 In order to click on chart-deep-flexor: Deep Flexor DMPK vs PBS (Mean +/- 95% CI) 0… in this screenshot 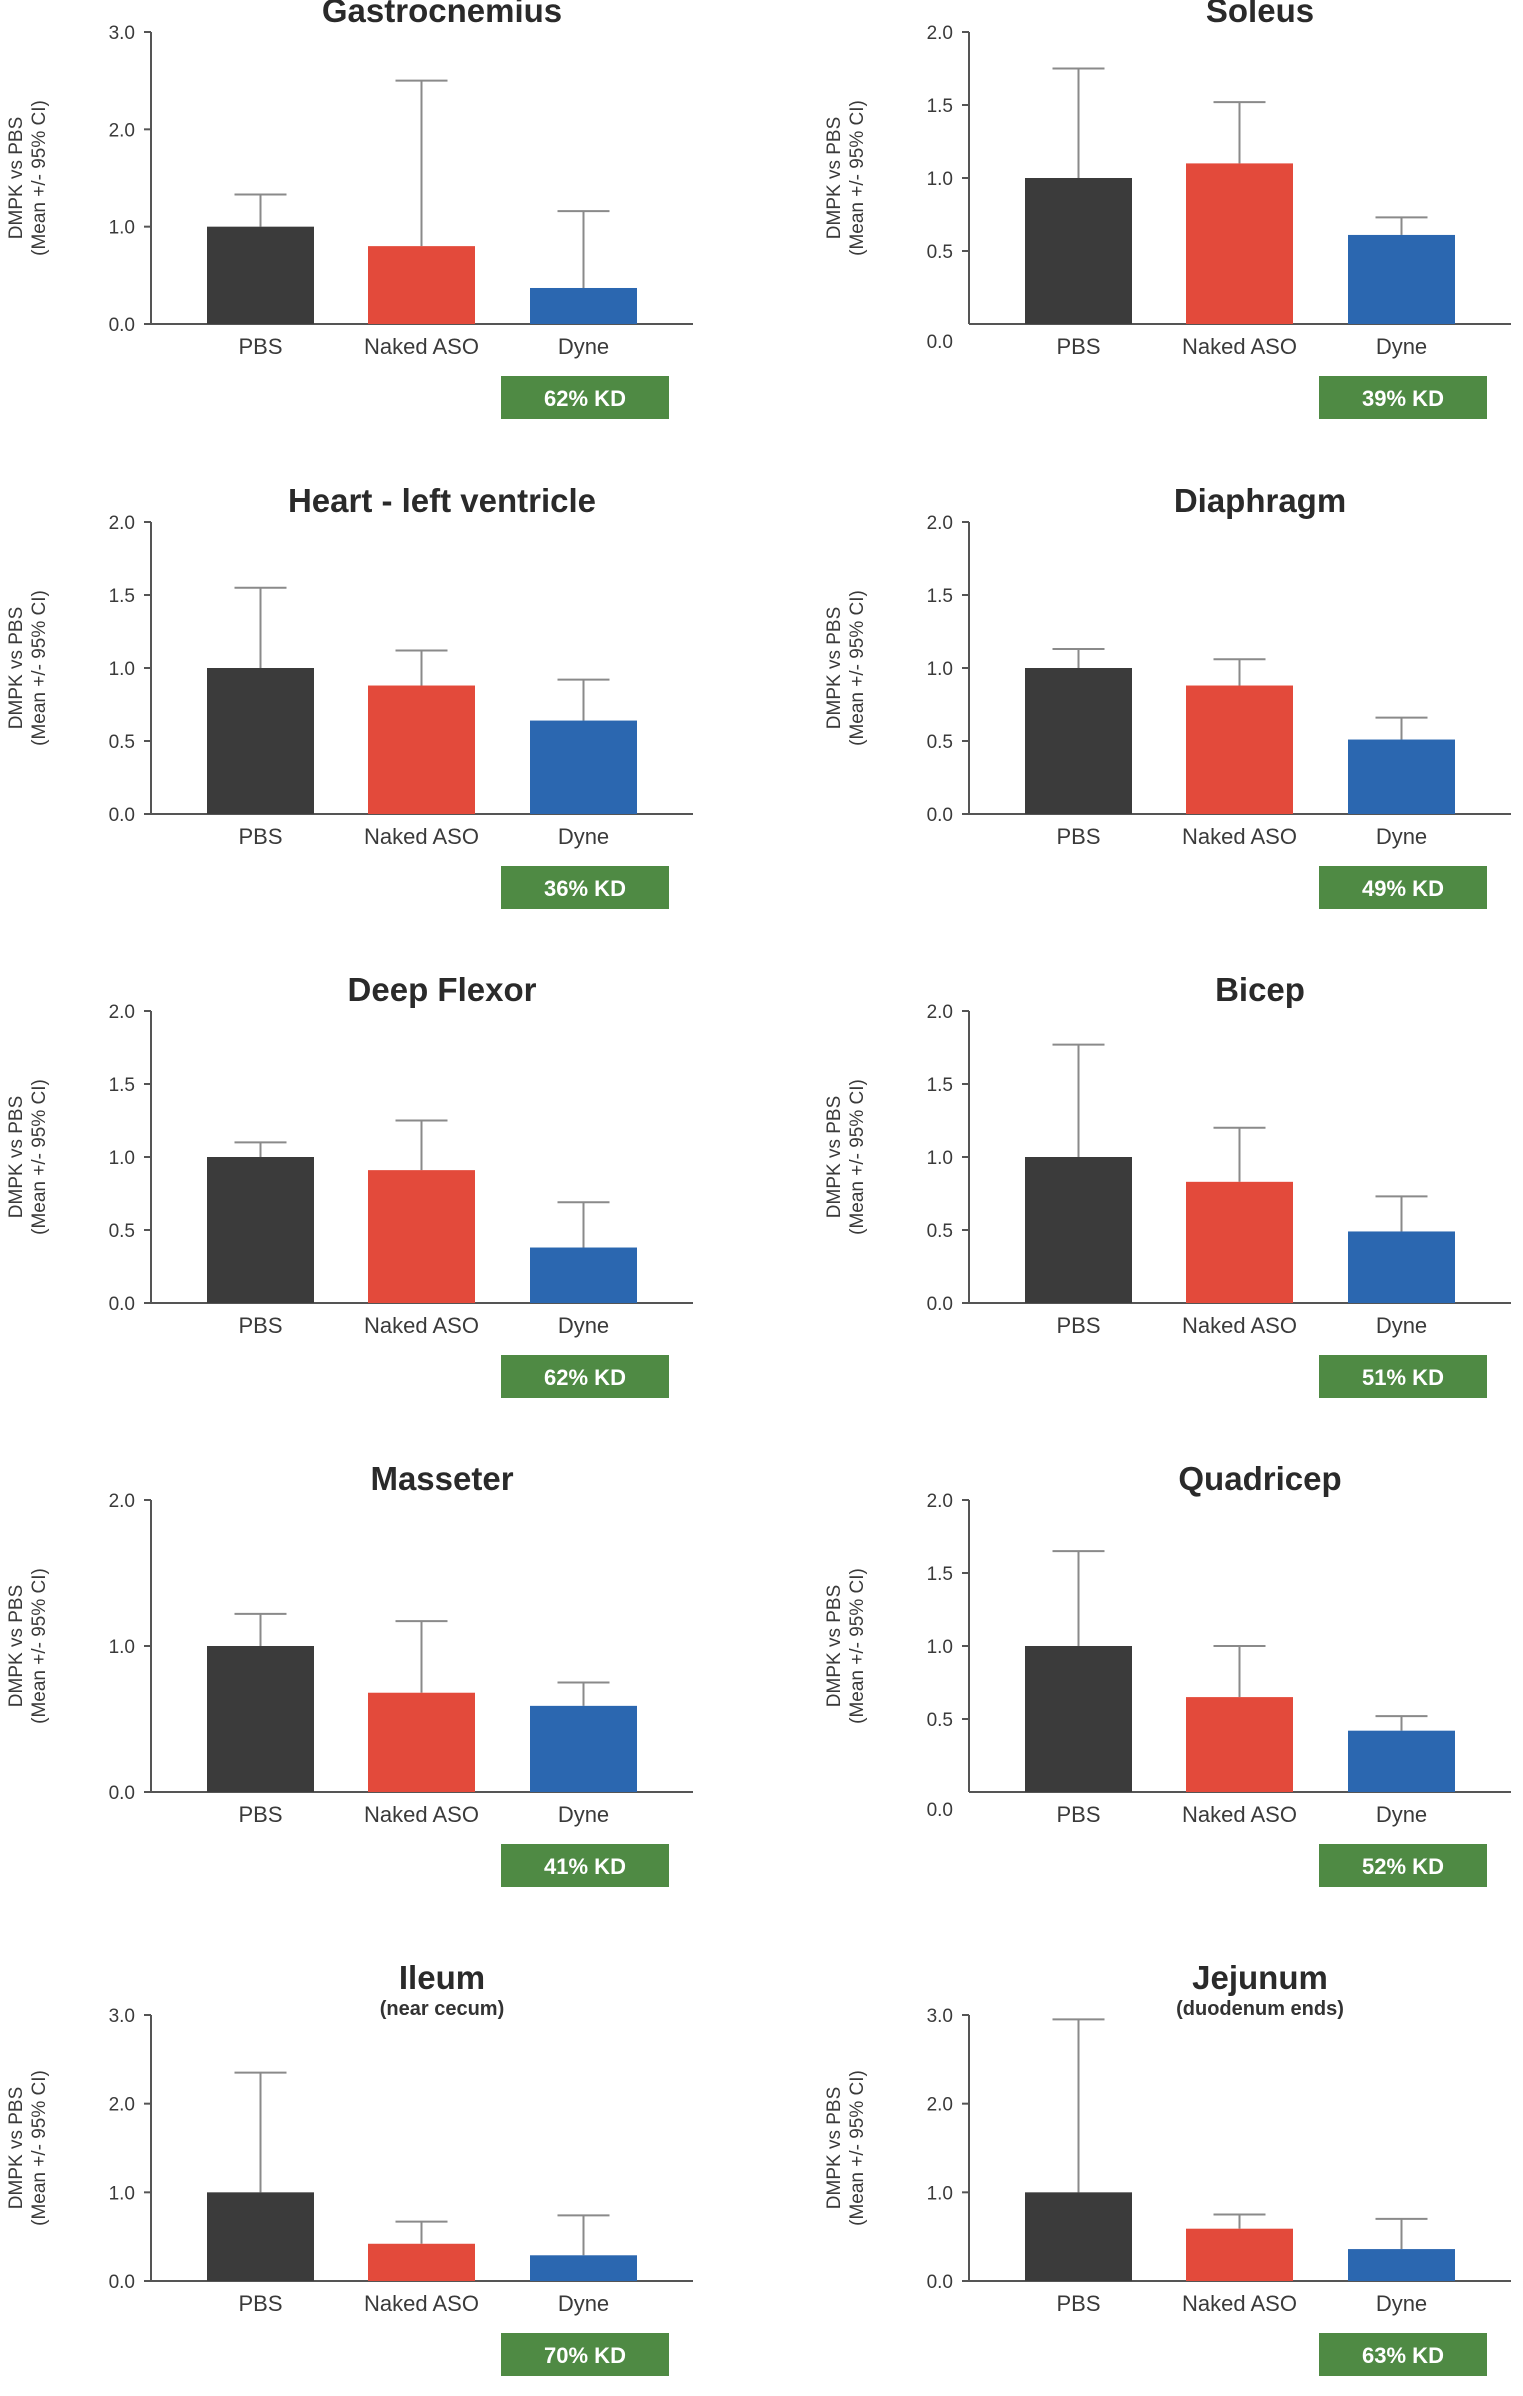, I will do `click(349, 1184)`.